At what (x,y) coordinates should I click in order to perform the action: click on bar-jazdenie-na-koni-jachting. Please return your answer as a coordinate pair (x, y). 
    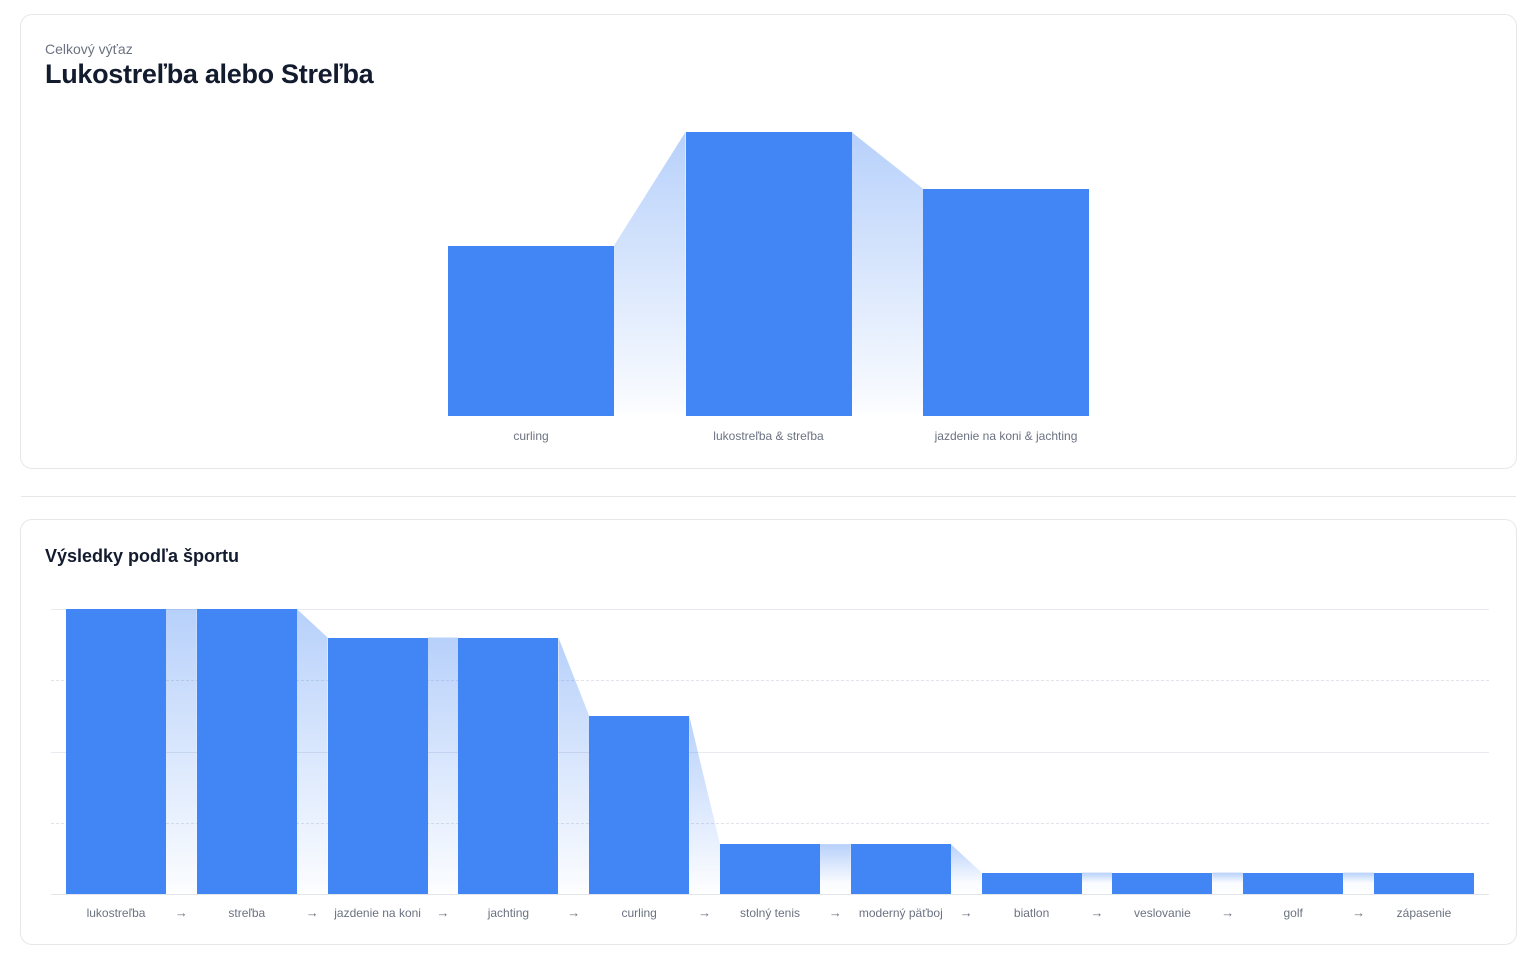
    Looking at the image, I should click on (1006, 302).